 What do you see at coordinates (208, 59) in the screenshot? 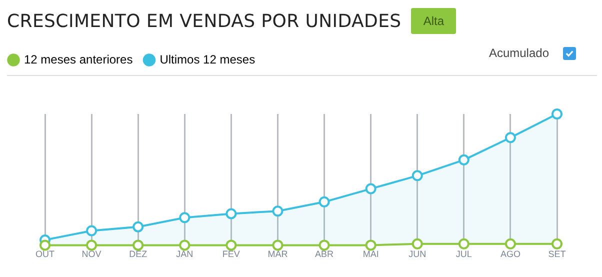
I see `legend-label: Ultimos 12 meses` at bounding box center [208, 59].